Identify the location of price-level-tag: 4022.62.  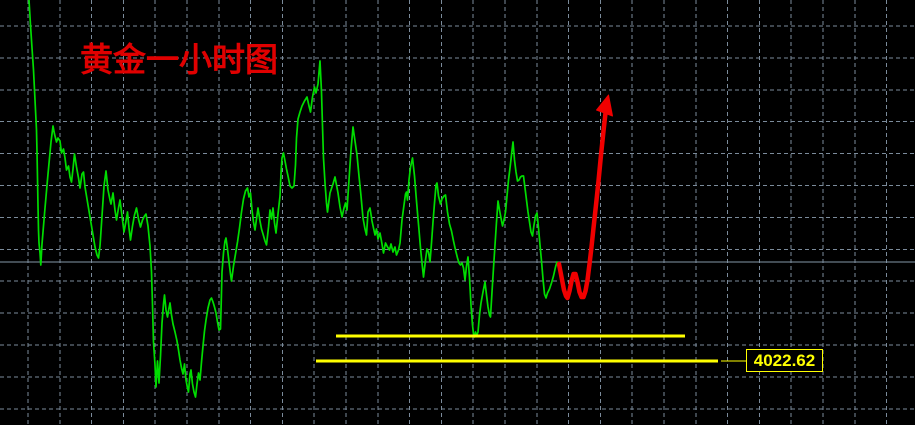
(784, 360).